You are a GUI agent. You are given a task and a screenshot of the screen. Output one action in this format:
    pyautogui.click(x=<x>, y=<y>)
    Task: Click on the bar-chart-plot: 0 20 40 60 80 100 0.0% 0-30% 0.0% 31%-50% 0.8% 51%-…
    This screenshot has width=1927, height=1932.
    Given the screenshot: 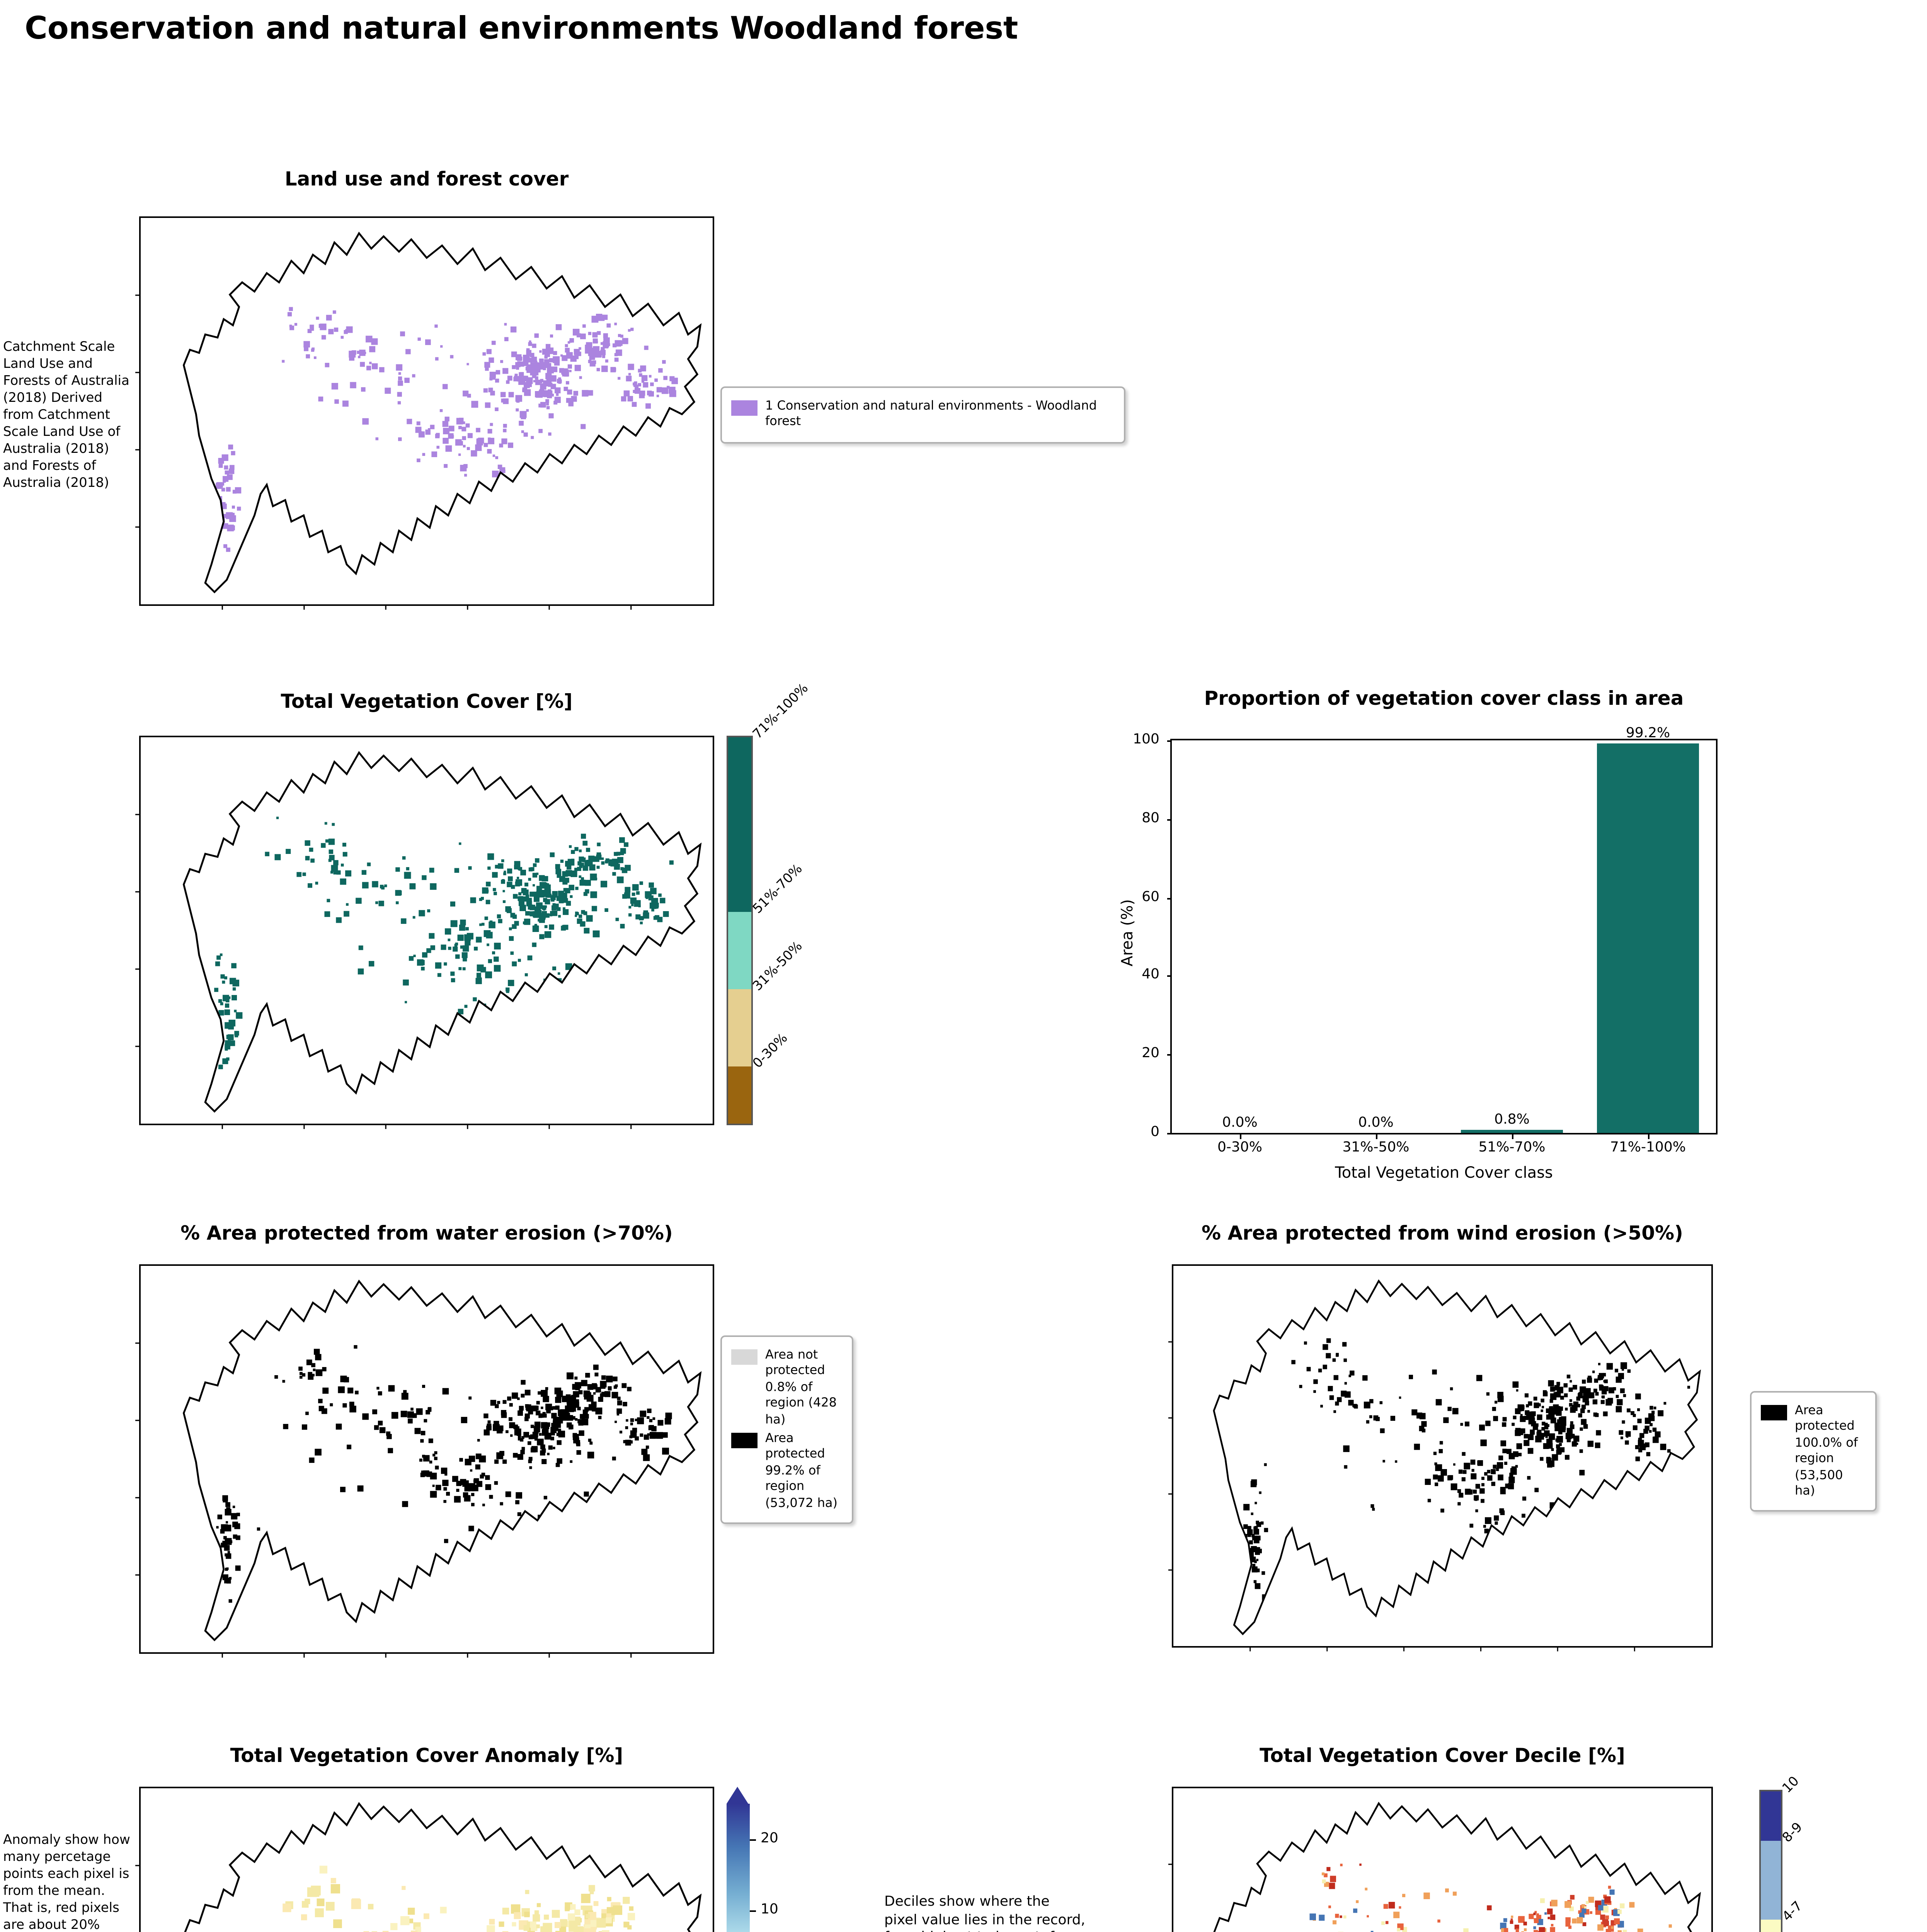 What is the action you would take?
    pyautogui.click(x=1426, y=941)
    